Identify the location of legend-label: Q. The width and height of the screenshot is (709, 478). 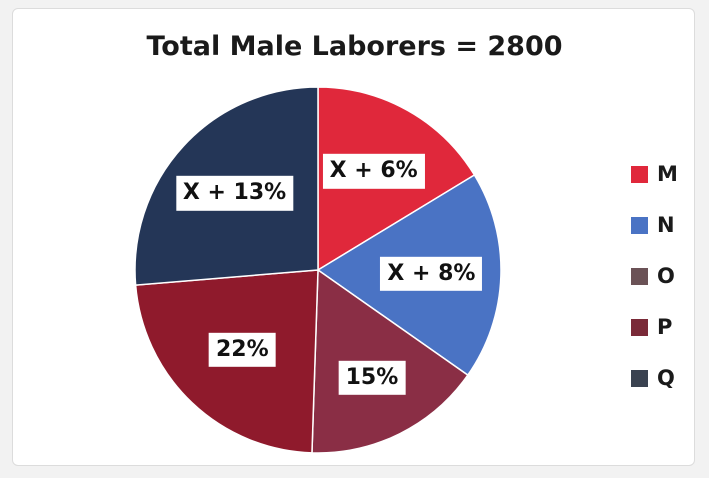
(666, 378).